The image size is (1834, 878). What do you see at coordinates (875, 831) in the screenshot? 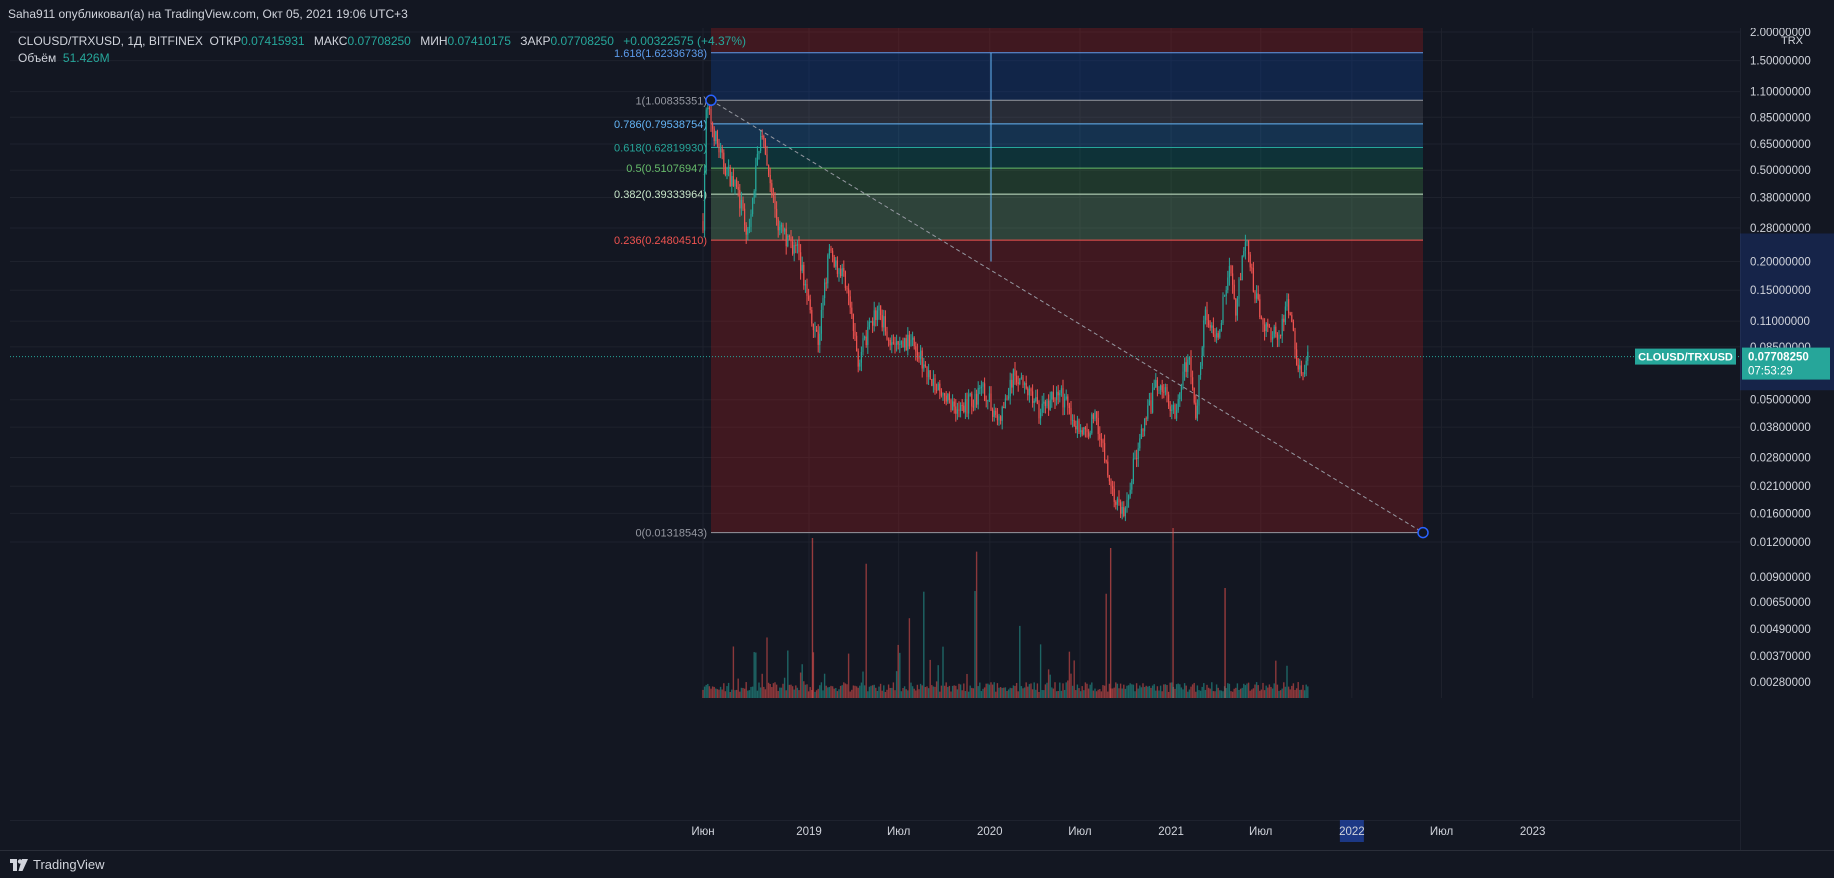
I see `time-axis: Июн 2019 Июл 2020 Июл 2021 Июл 2022 Июл 2023` at bounding box center [875, 831].